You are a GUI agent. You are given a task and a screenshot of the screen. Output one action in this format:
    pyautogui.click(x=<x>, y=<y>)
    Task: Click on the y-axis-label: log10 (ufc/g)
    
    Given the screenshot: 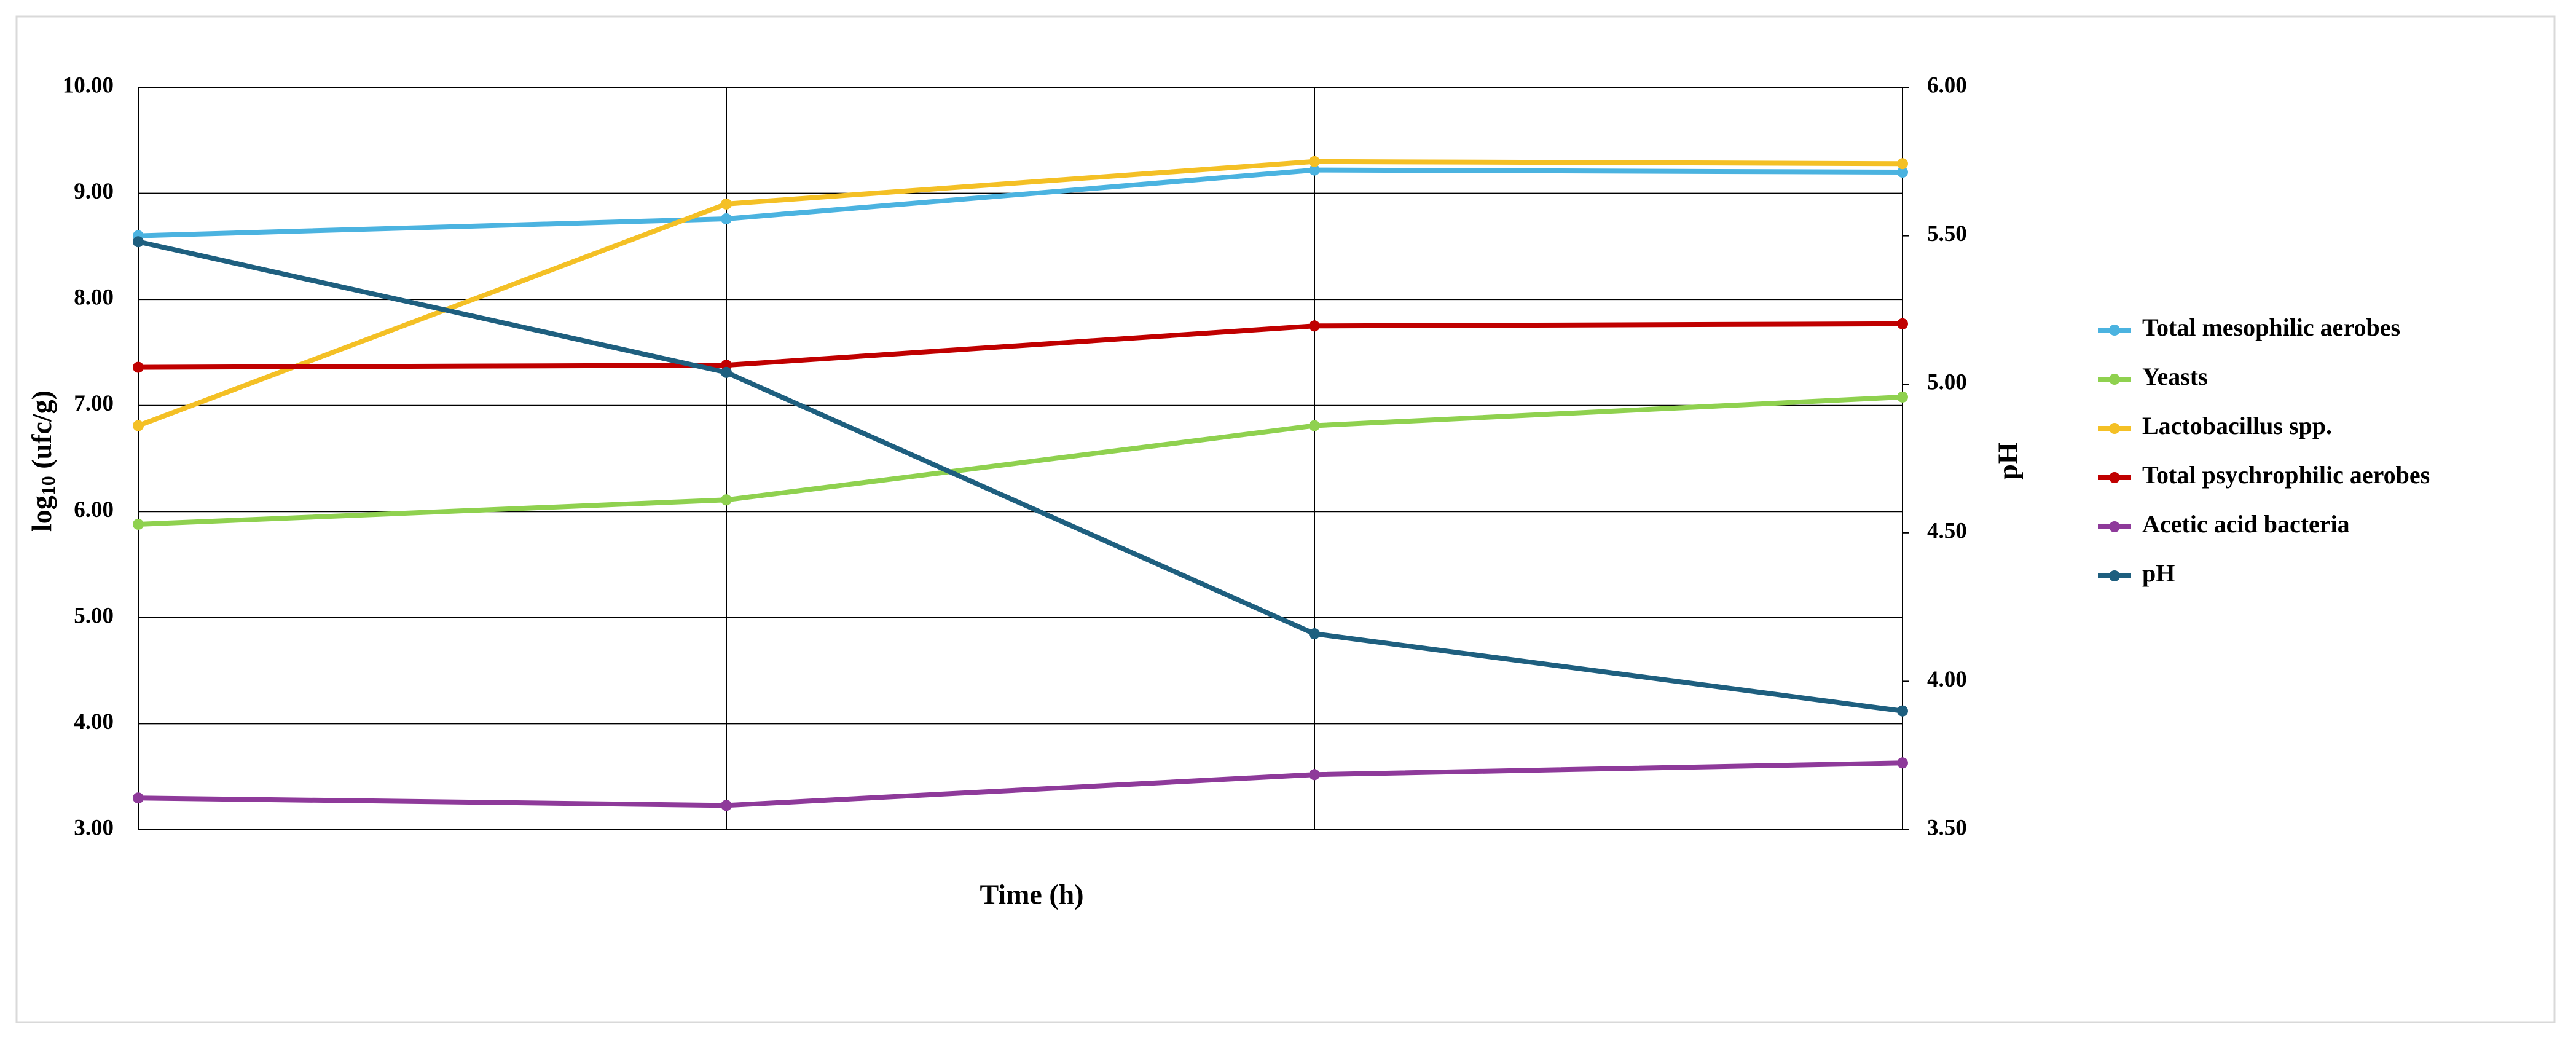 What is the action you would take?
    pyautogui.click(x=43, y=461)
    